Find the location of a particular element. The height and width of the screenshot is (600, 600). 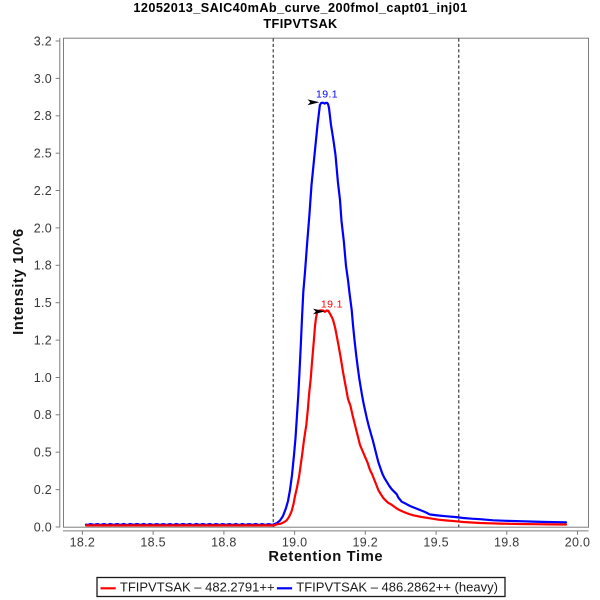

svg-text: 18.8 is located at coordinates (224, 542).